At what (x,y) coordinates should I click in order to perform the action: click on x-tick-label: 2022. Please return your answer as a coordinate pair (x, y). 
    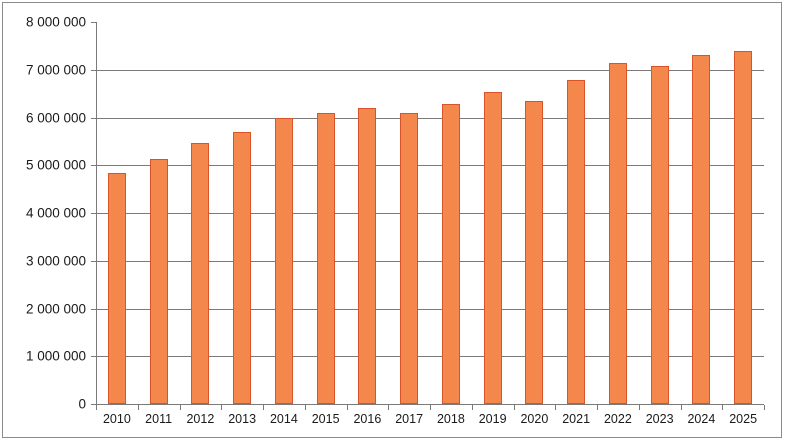
    Looking at the image, I should click on (617, 419).